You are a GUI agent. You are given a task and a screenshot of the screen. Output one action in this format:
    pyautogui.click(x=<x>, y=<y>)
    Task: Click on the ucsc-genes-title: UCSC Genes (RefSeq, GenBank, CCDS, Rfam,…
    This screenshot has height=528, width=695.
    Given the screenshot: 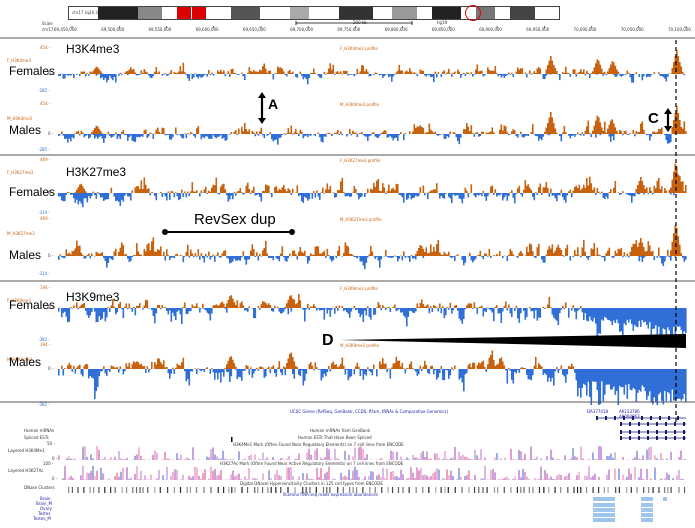 What is the action you would take?
    pyautogui.click(x=369, y=411)
    